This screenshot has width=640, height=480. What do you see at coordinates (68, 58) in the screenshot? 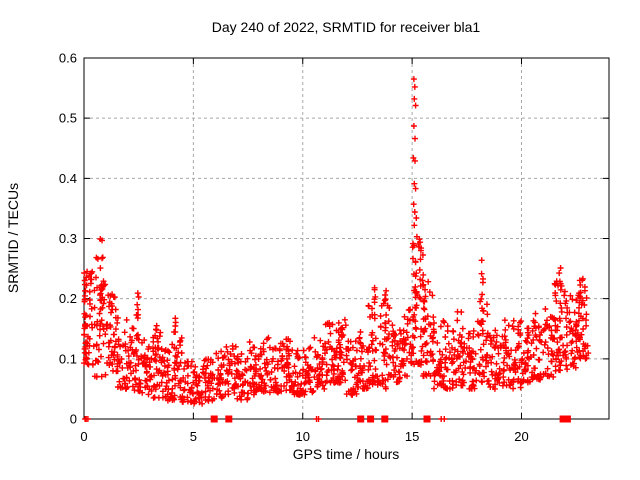
I see `y-tick-label: 0.6` at bounding box center [68, 58].